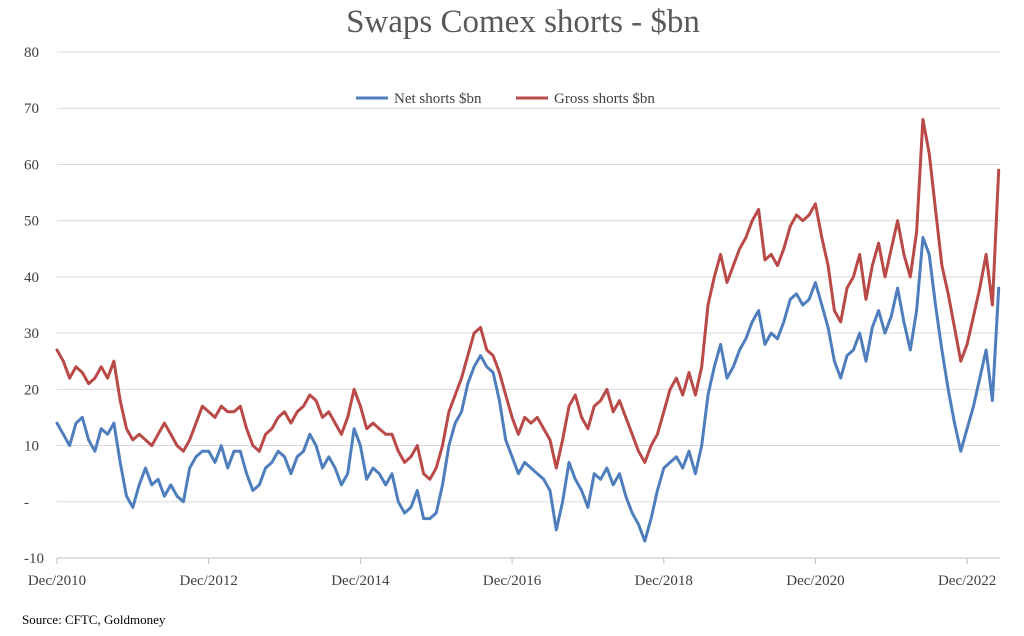 This screenshot has width=1024, height=636. I want to click on y-tick-label: 80, so click(31, 53).